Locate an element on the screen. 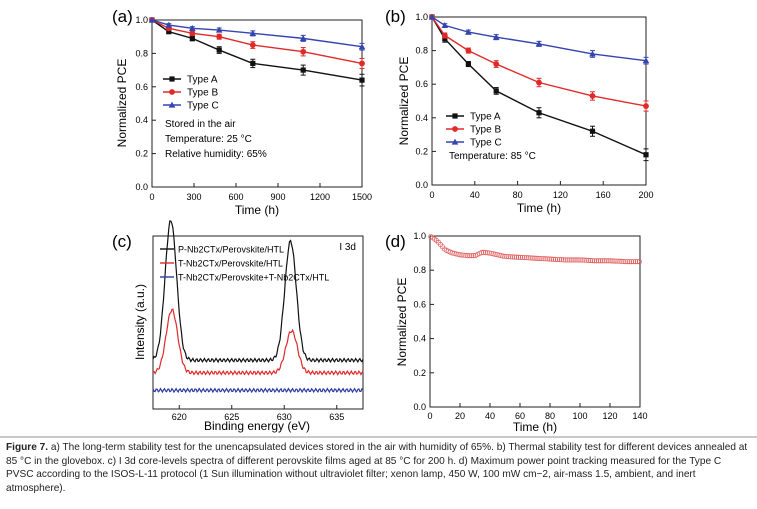 The image size is (757, 509). panel-a-ylabel: Normalized PCE is located at coordinates (122, 103).